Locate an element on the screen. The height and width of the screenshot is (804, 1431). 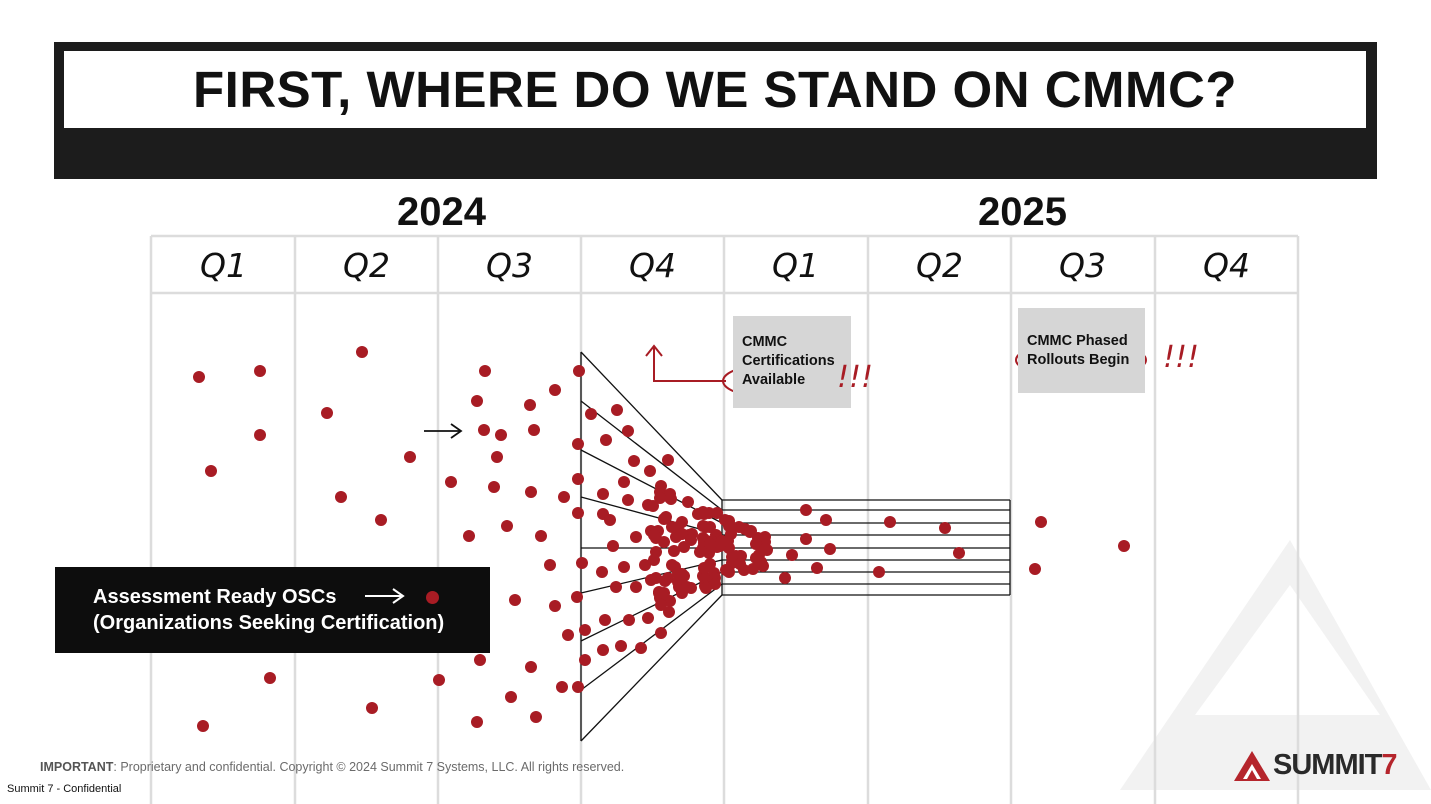
title-box: FIRST, WHERE DO WE STAND ON CMMC? is located at coordinates (715, 89).